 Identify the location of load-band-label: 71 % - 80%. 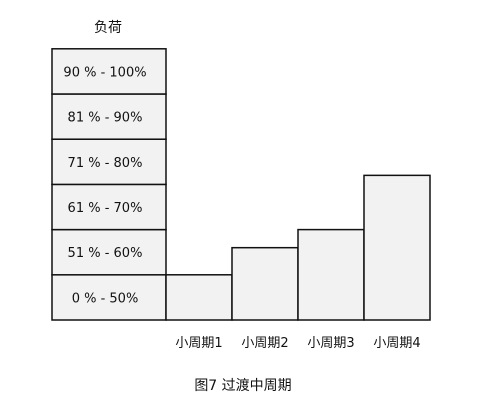
(105, 163).